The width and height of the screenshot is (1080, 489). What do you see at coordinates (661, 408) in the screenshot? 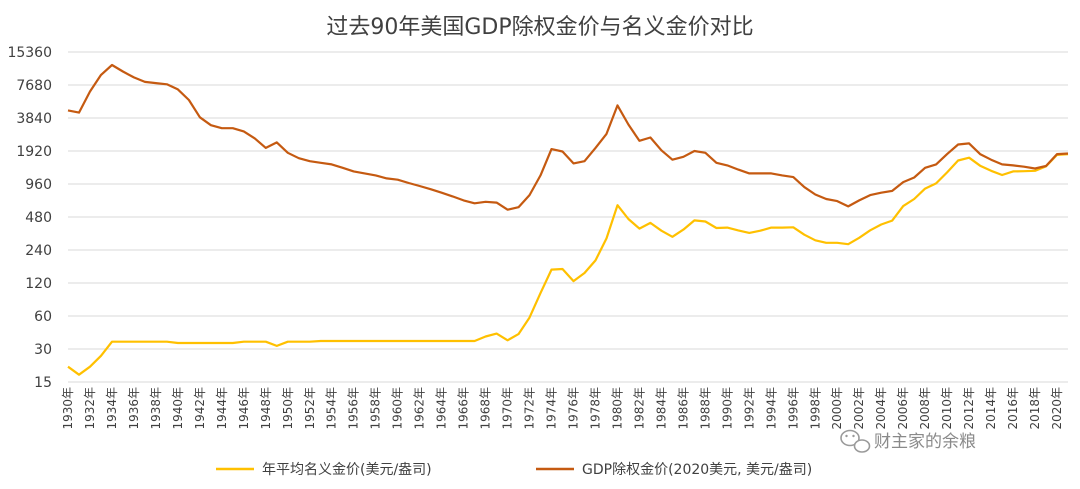
I see `x-tick-label: 1984年` at bounding box center [661, 408].